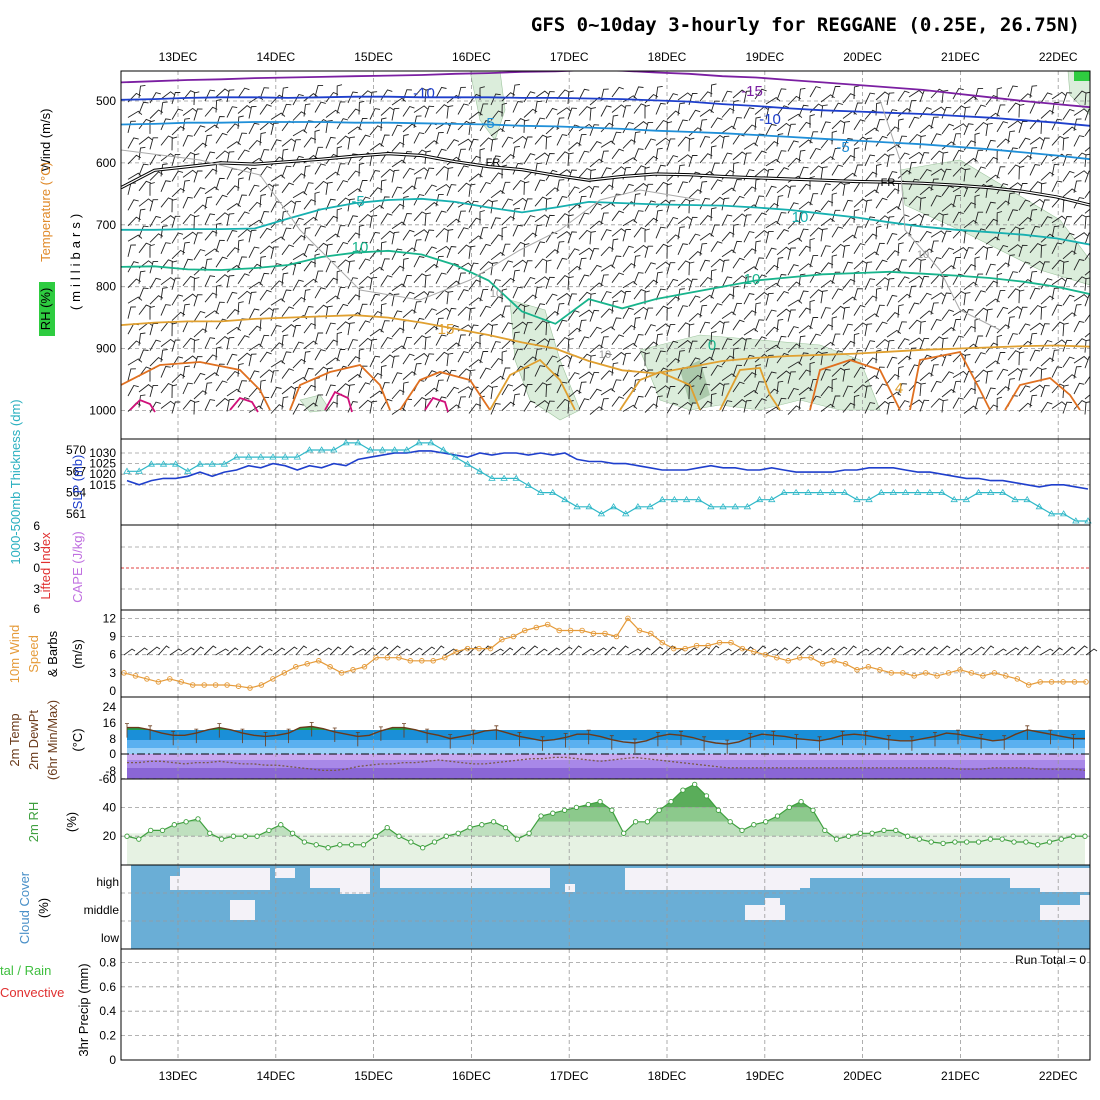 The image size is (1100, 1100). Describe the element at coordinates (950, 380) in the screenshot. I see `isotherm-warm` at that location.